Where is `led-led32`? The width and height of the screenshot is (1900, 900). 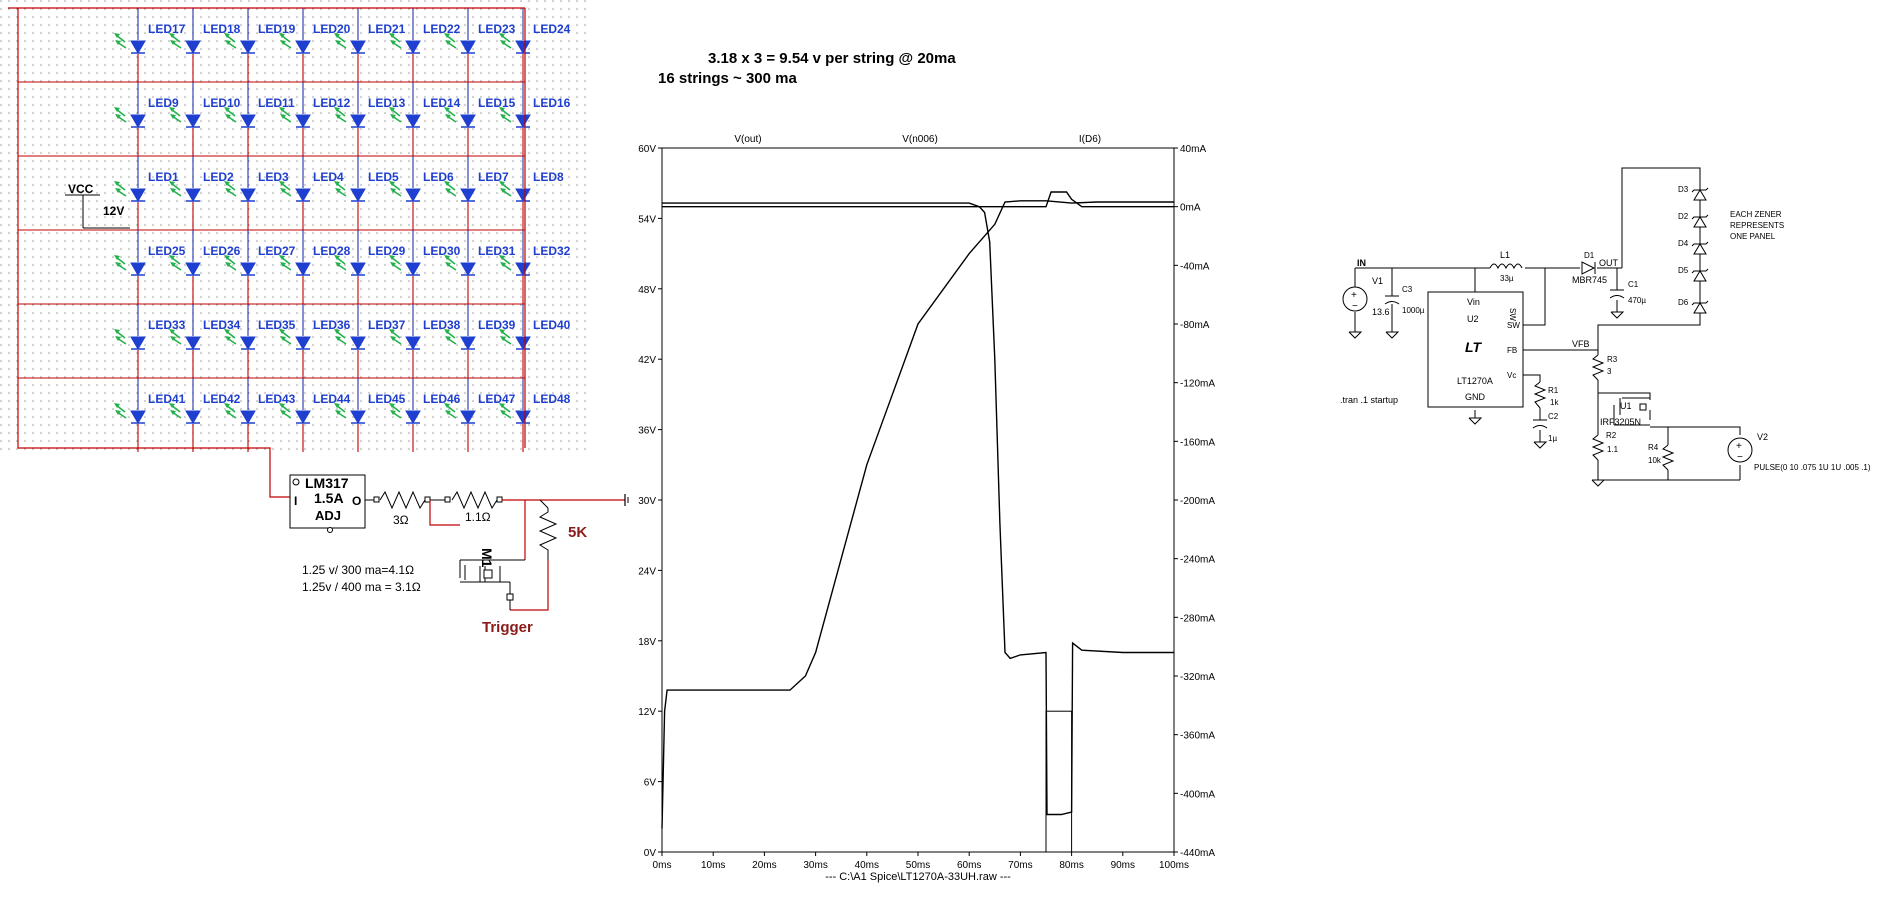 led-led32 is located at coordinates (515, 265).